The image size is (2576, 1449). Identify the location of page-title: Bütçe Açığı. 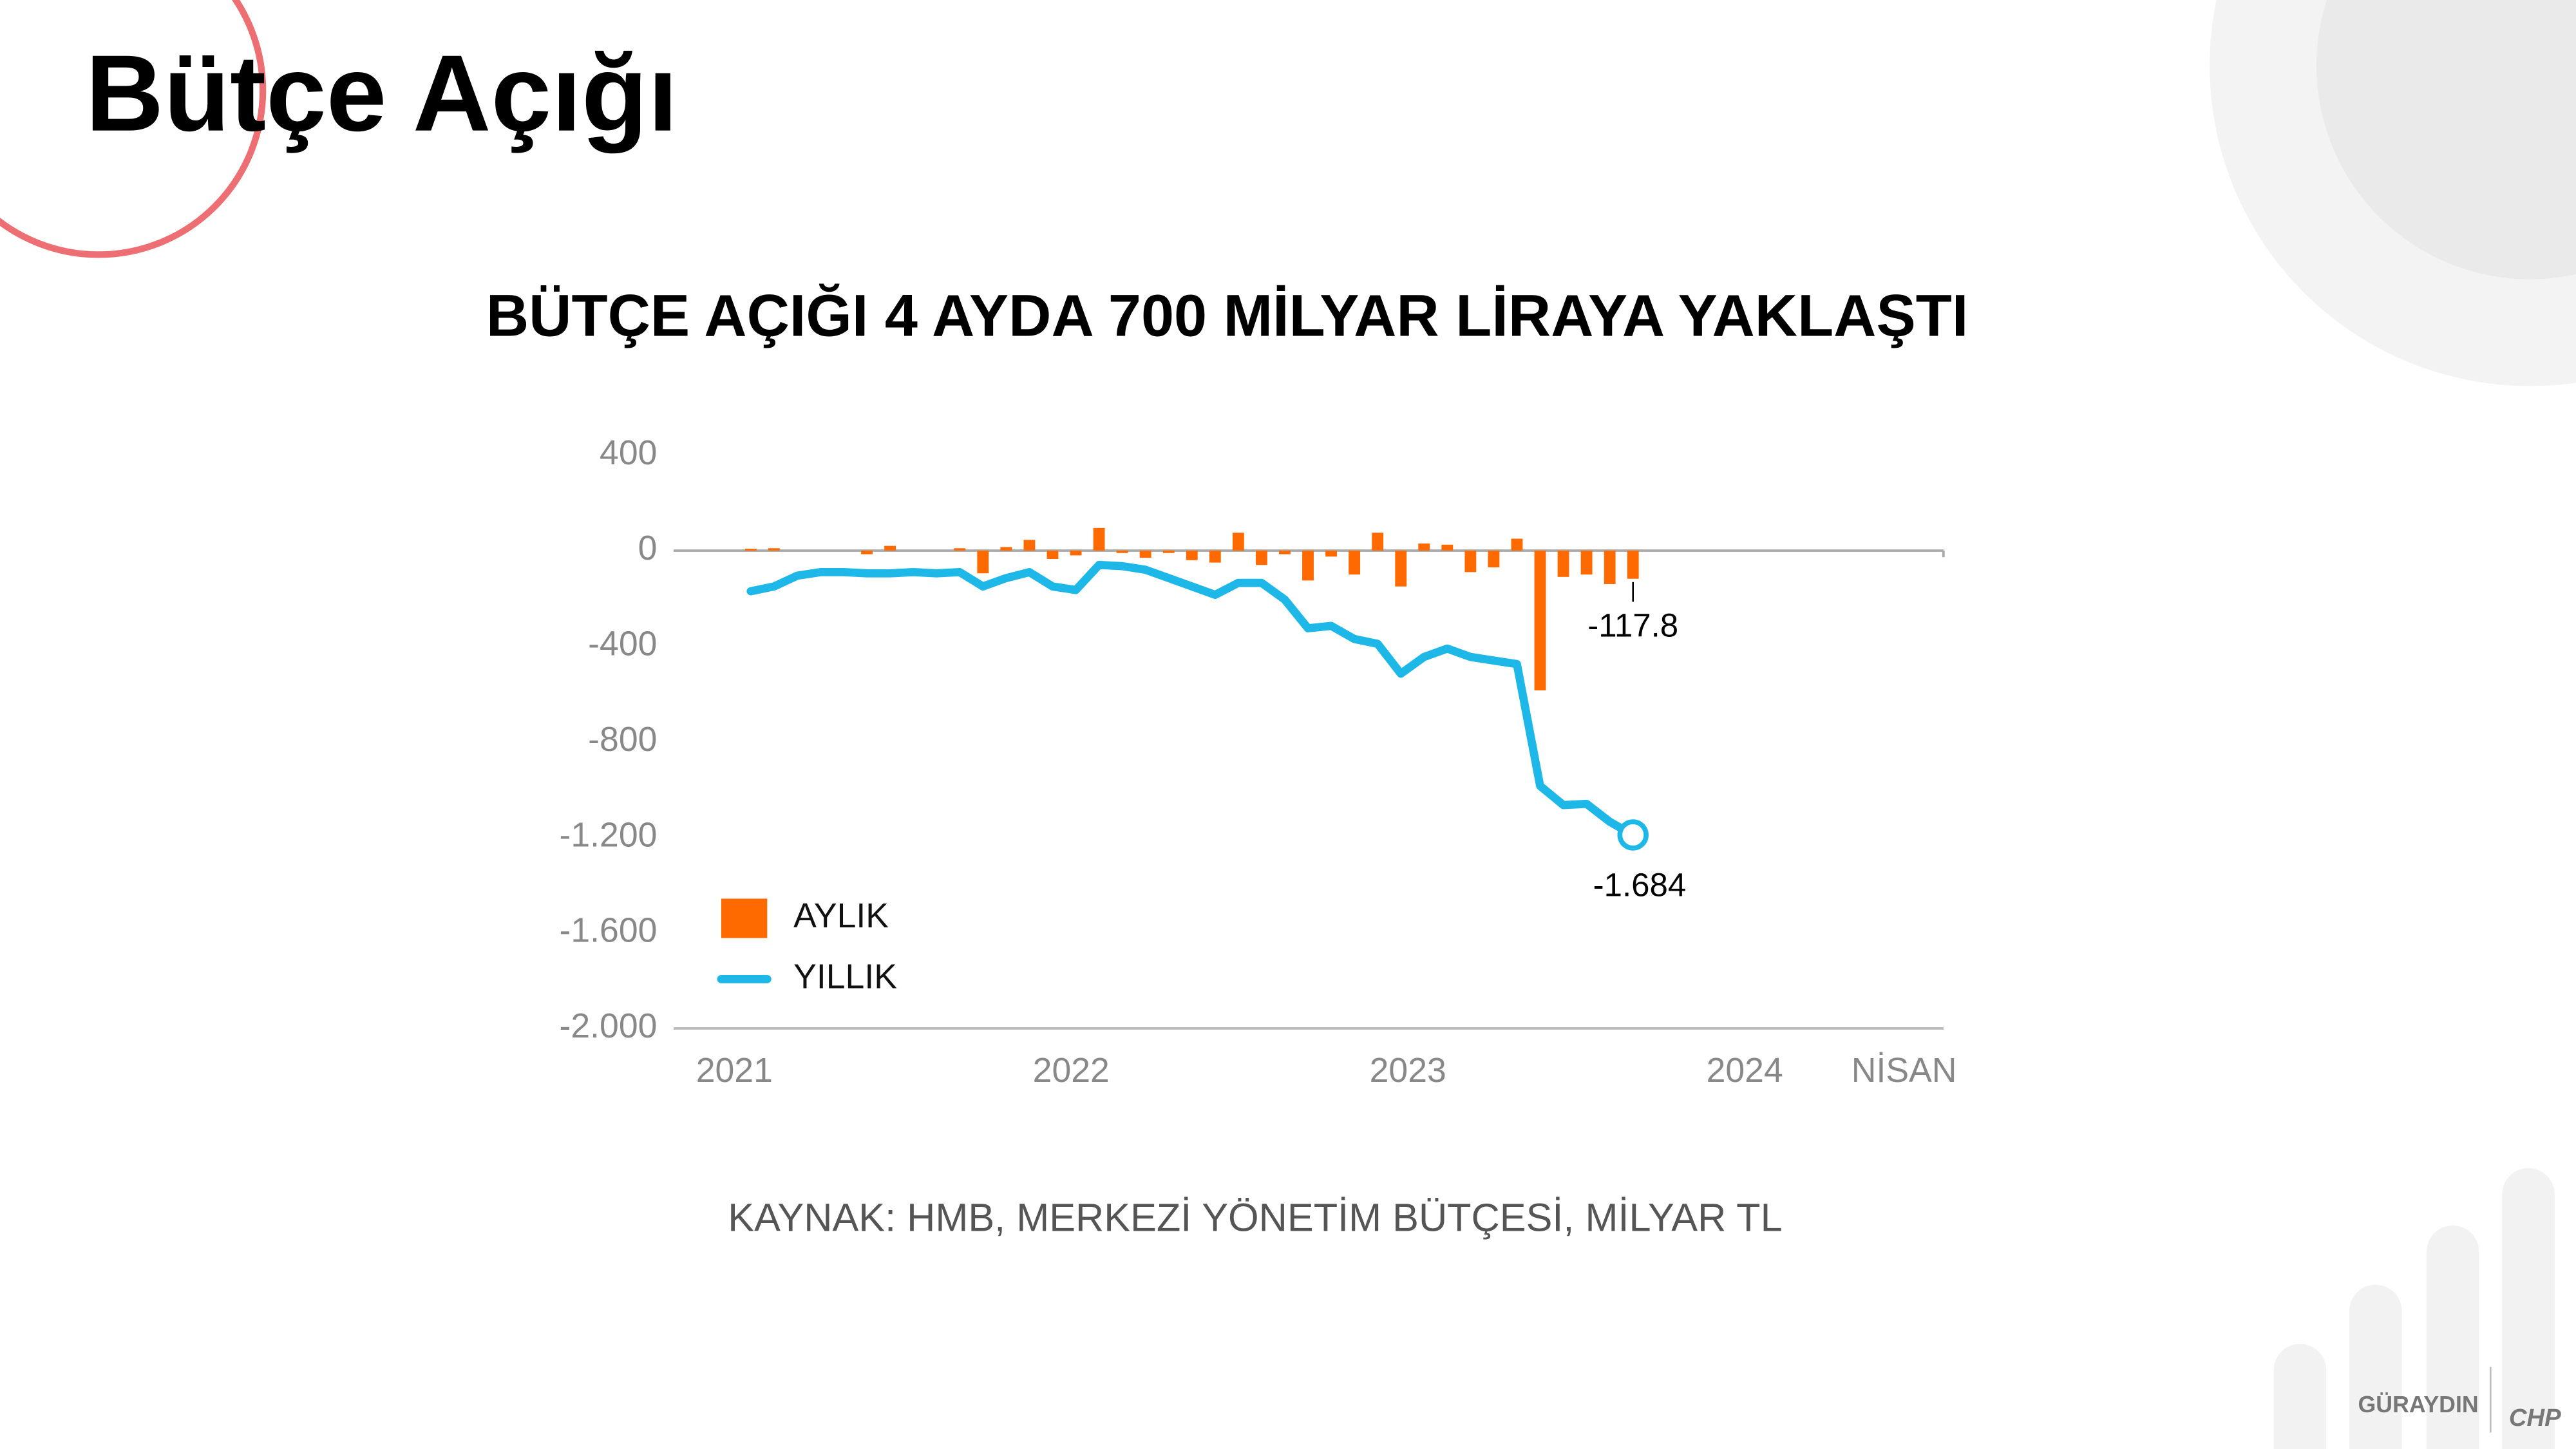
(382, 93).